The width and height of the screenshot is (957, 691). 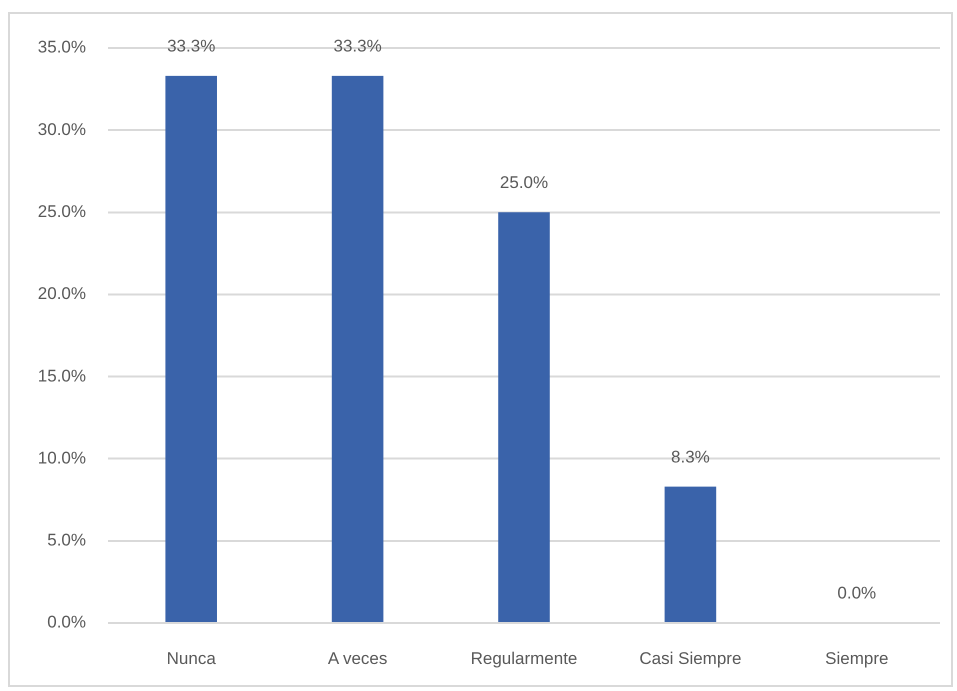 What do you see at coordinates (524, 182) in the screenshot?
I see `data-label: 25.0%` at bounding box center [524, 182].